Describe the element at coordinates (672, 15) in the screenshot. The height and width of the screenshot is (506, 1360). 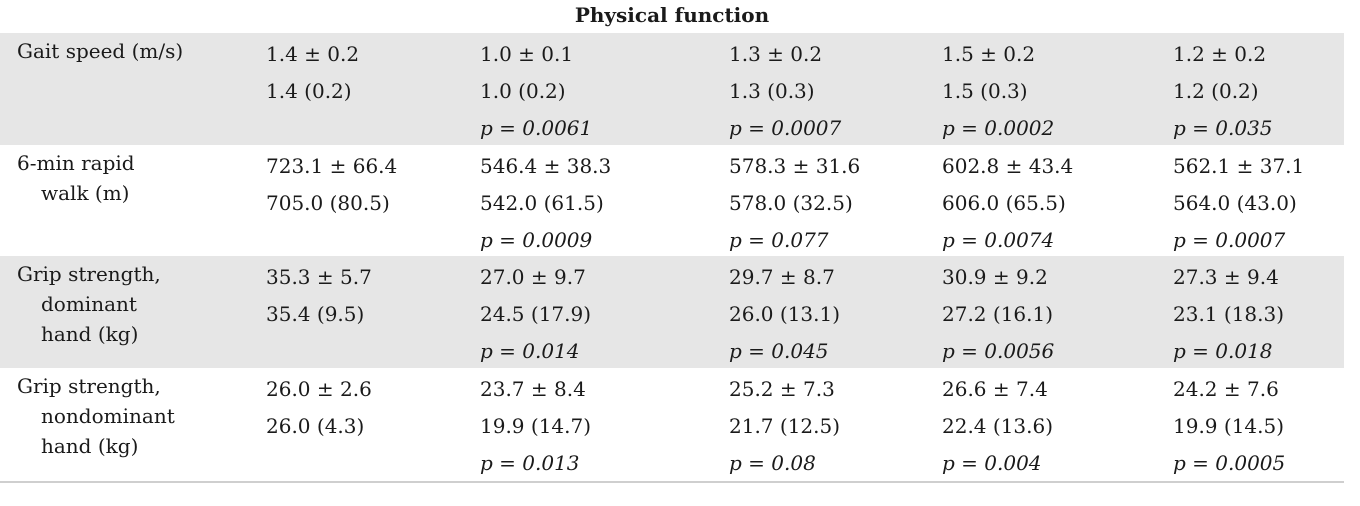
I see `section-title: Physical function` at that location.